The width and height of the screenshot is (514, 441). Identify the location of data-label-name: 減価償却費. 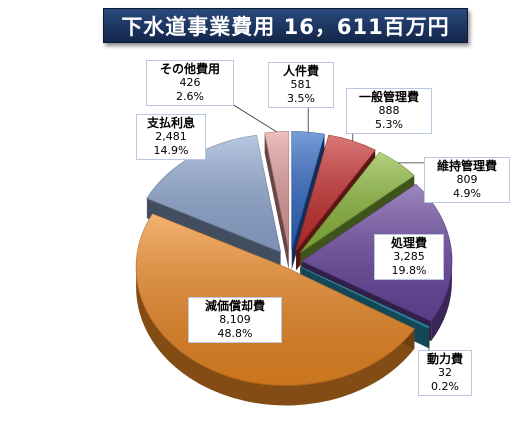
(234, 306).